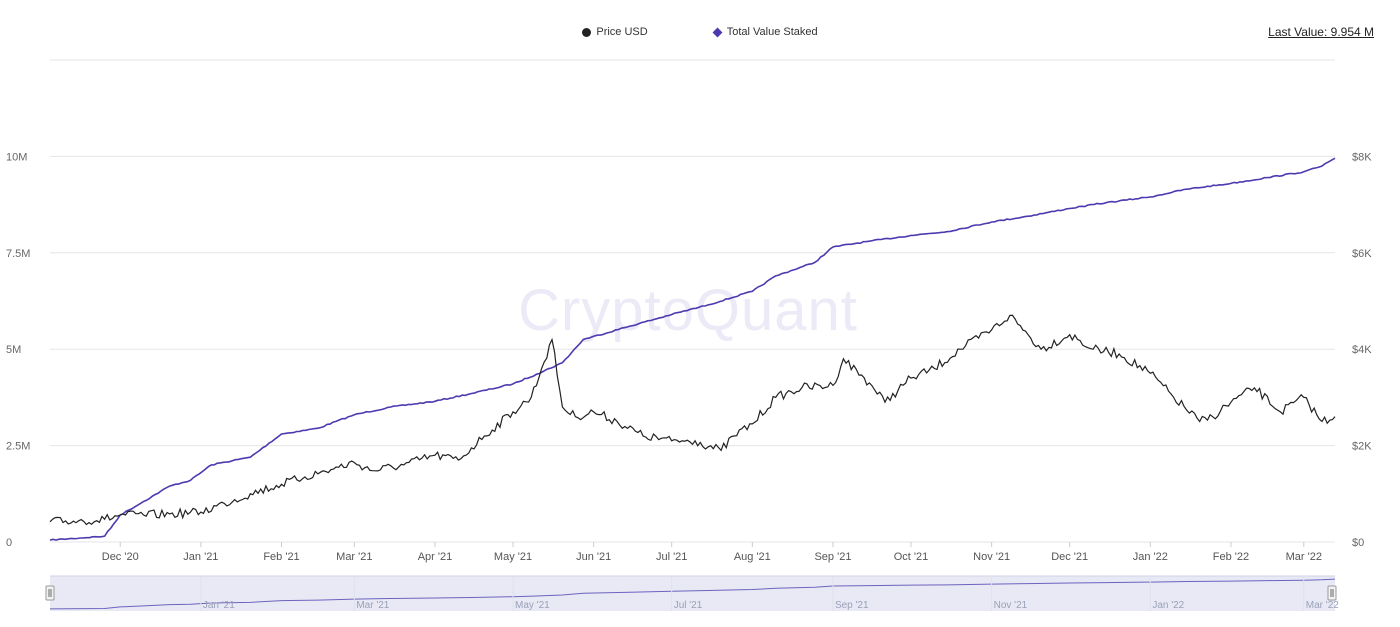 The image size is (1400, 627). I want to click on x-tick-label: Feb '22, so click(1231, 557).